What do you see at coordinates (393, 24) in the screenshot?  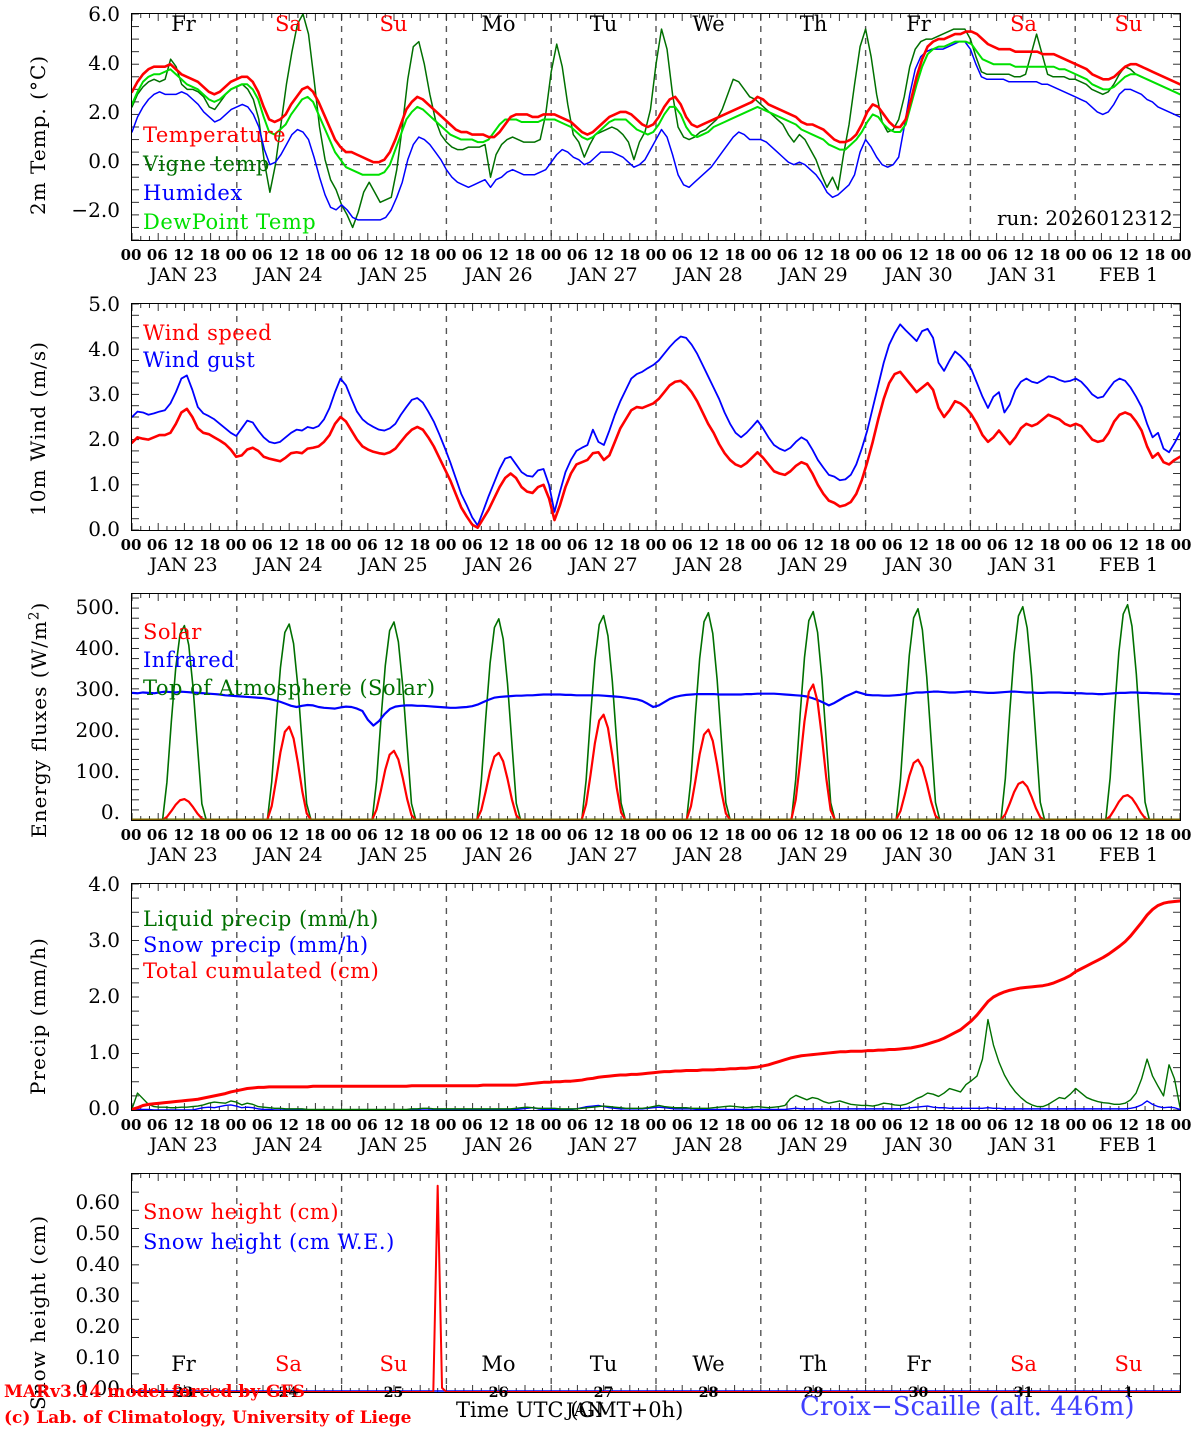 I see `day-name-label: Su` at bounding box center [393, 24].